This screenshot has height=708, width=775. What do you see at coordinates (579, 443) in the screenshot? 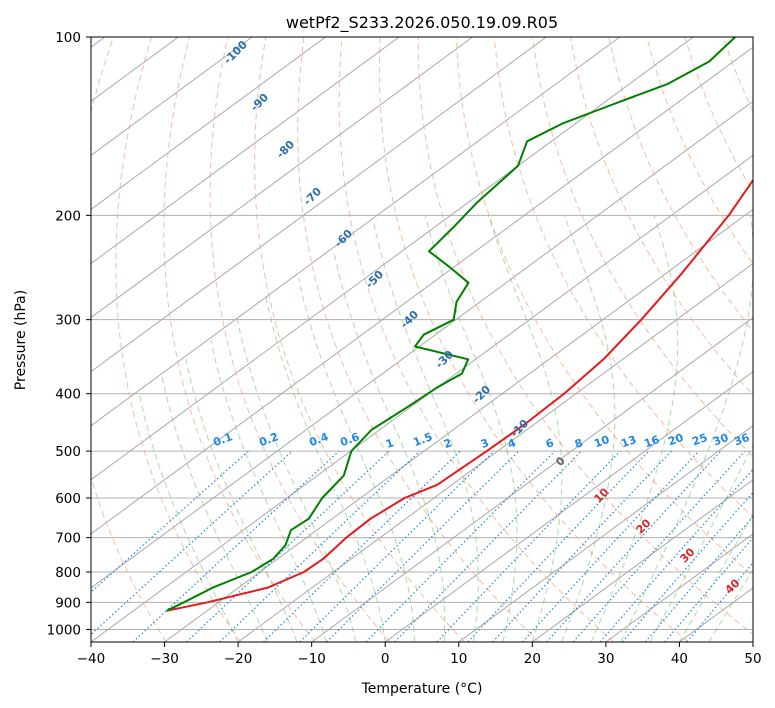
I see `mixing-ratio-label: 8` at bounding box center [579, 443].